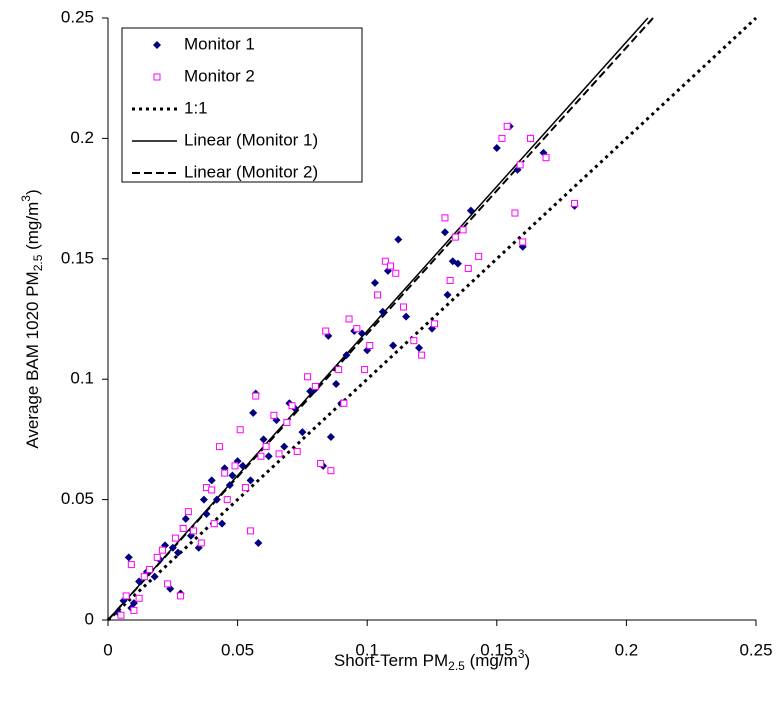 Image resolution: width=776 pixels, height=707 pixels. I want to click on y-tick-label: 0.05, so click(77, 498).